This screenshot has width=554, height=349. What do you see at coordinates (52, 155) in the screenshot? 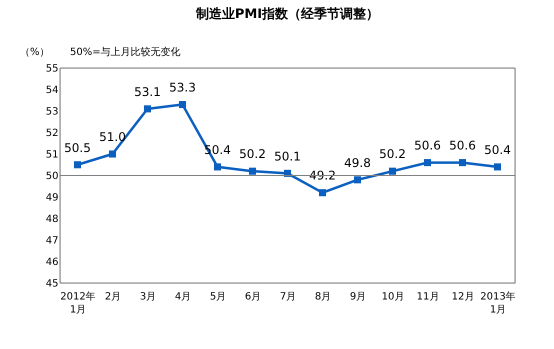
I see `y-tick-label: 51` at bounding box center [52, 155].